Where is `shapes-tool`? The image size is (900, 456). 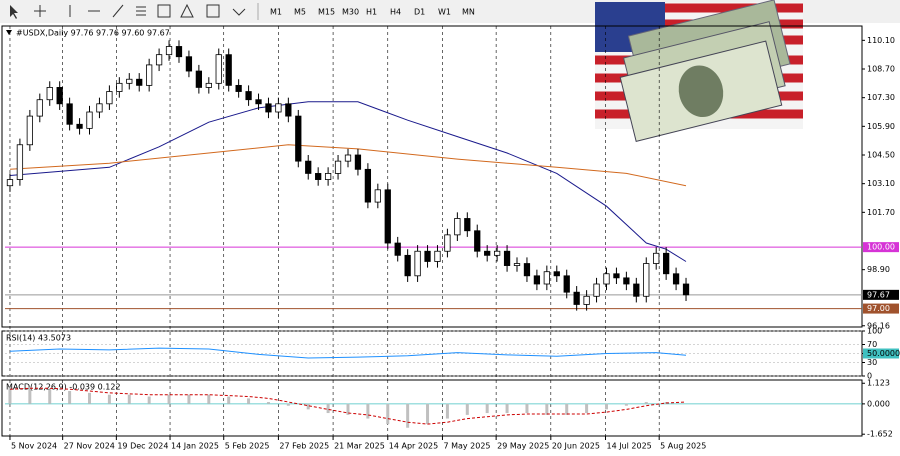
shapes-tool is located at coordinates (239, 12).